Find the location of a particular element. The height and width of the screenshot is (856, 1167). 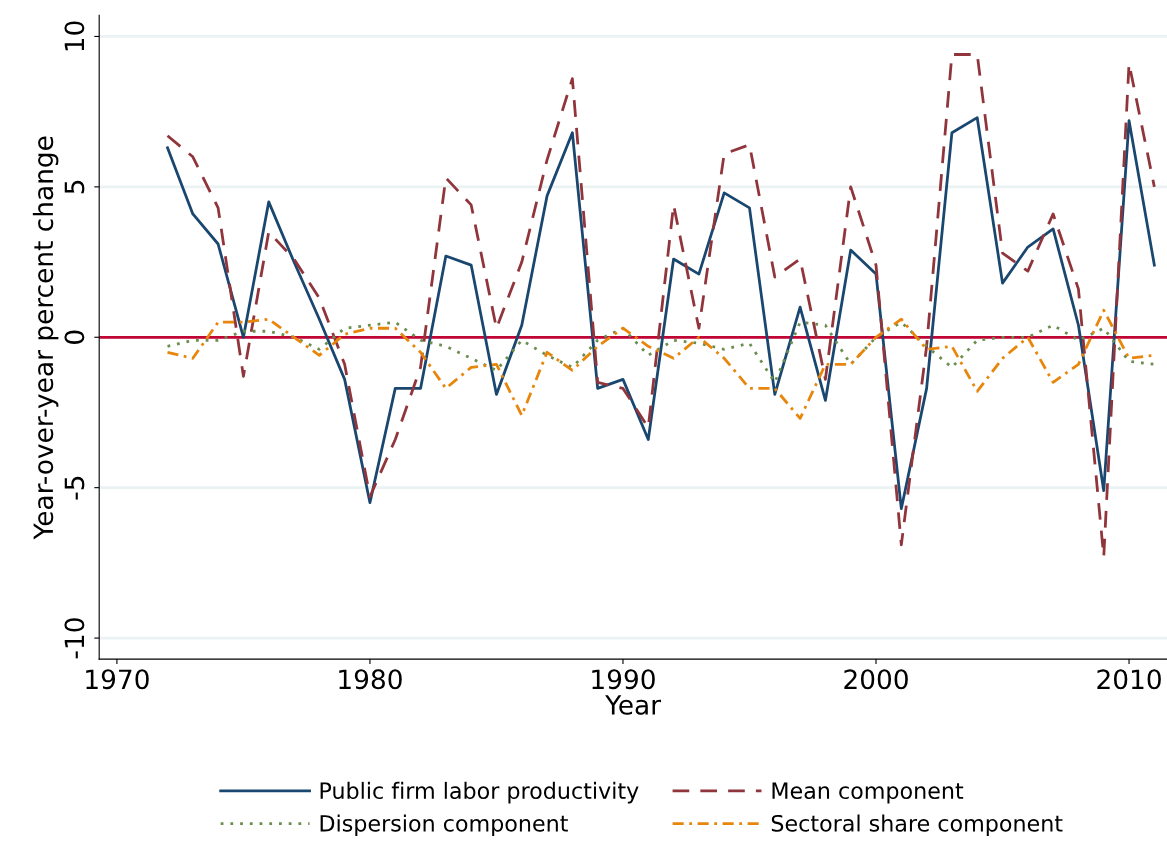

y-tick-label: 10 is located at coordinates (74, 36).